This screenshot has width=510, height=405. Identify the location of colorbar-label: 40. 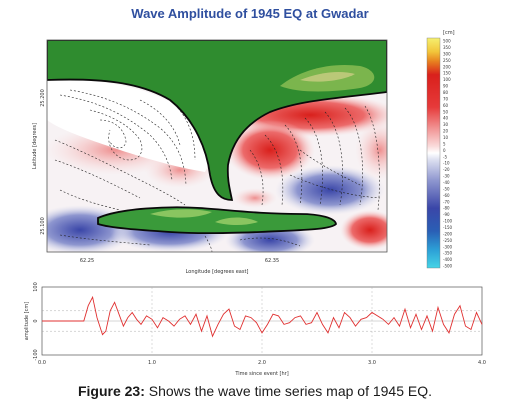
(446, 118).